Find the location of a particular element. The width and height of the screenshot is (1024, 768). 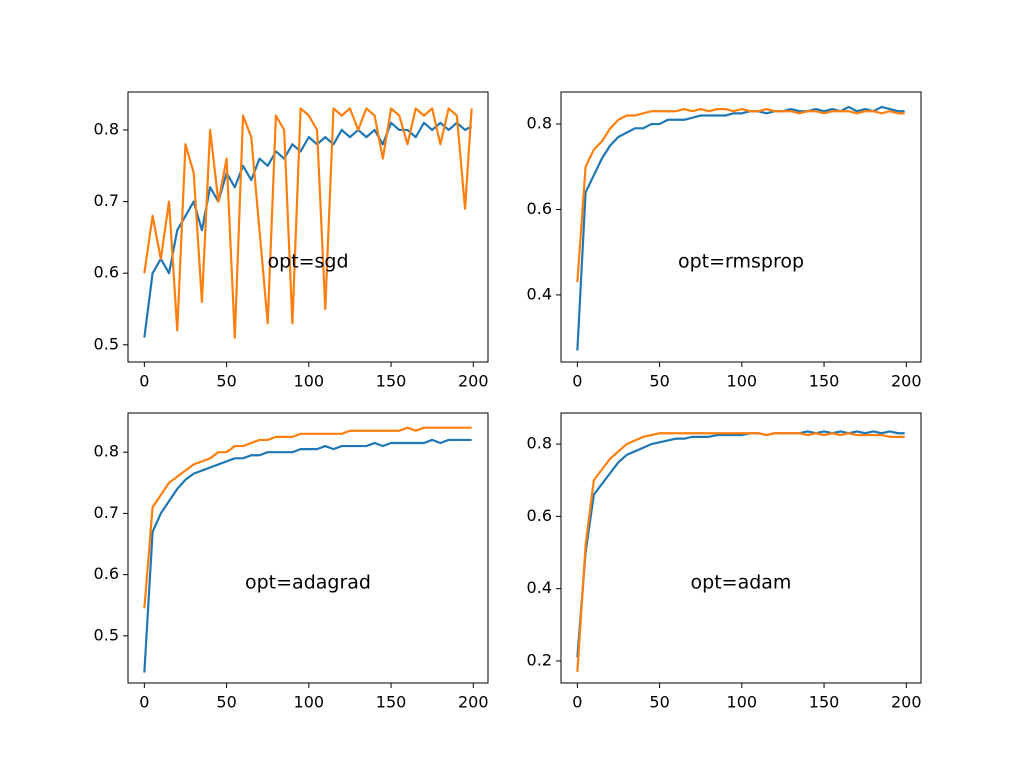

y-tick-label: 0.2 is located at coordinates (539, 659).